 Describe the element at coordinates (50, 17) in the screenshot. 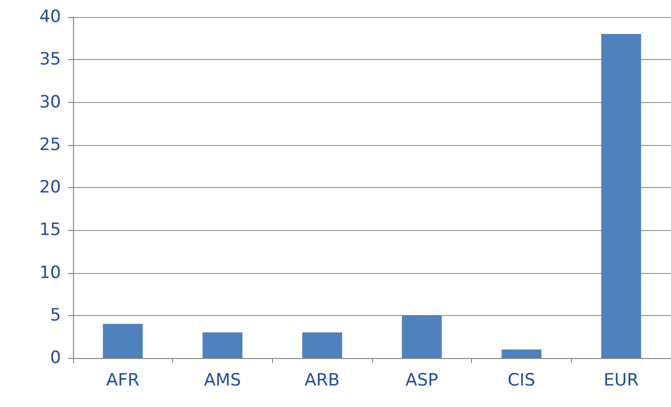

I see `y-tick-label: 40` at that location.